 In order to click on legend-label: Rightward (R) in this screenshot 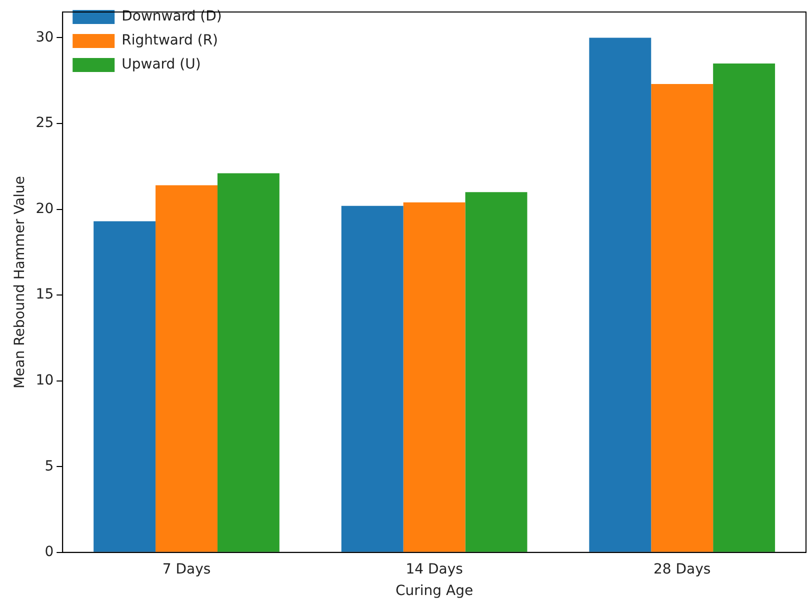, I will do `click(170, 40)`.